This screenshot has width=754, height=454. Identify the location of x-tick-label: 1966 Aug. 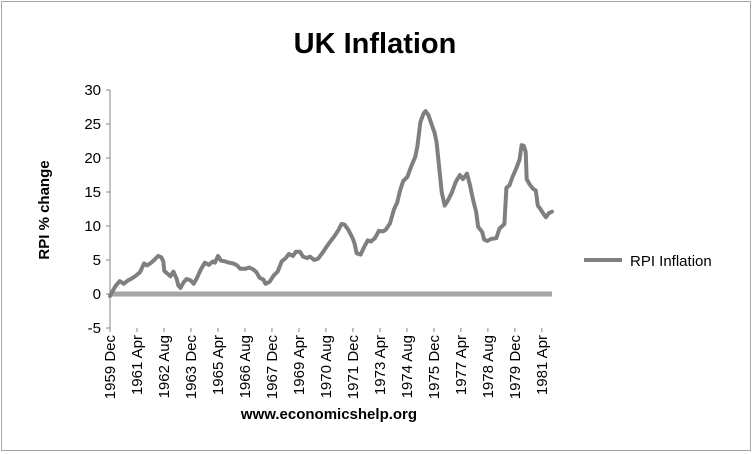
(245, 366).